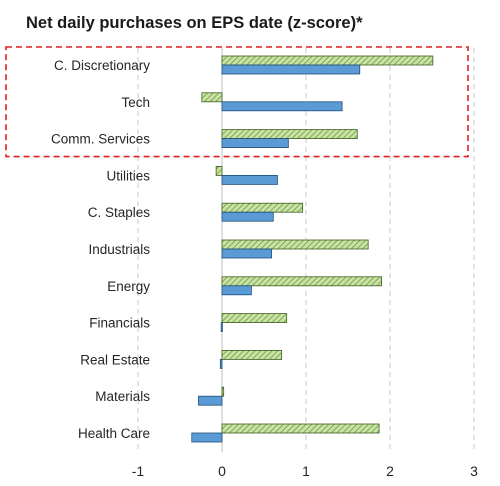  Describe the element at coordinates (128, 286) in the screenshot. I see `category-label-energy: Energy` at that location.